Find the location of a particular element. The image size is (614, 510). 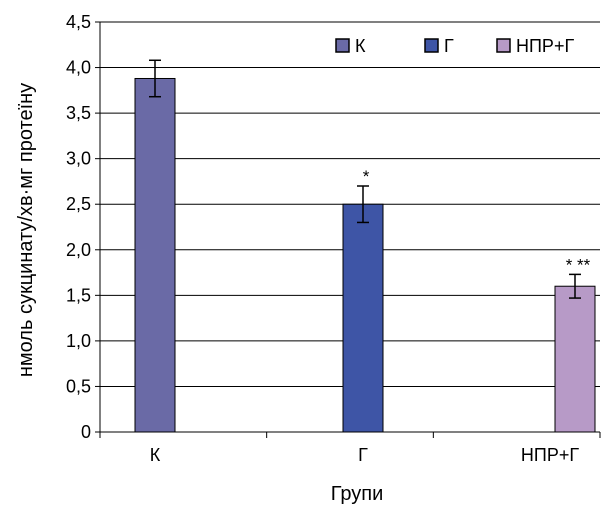

x-tick-label: К is located at coordinates (155, 455).